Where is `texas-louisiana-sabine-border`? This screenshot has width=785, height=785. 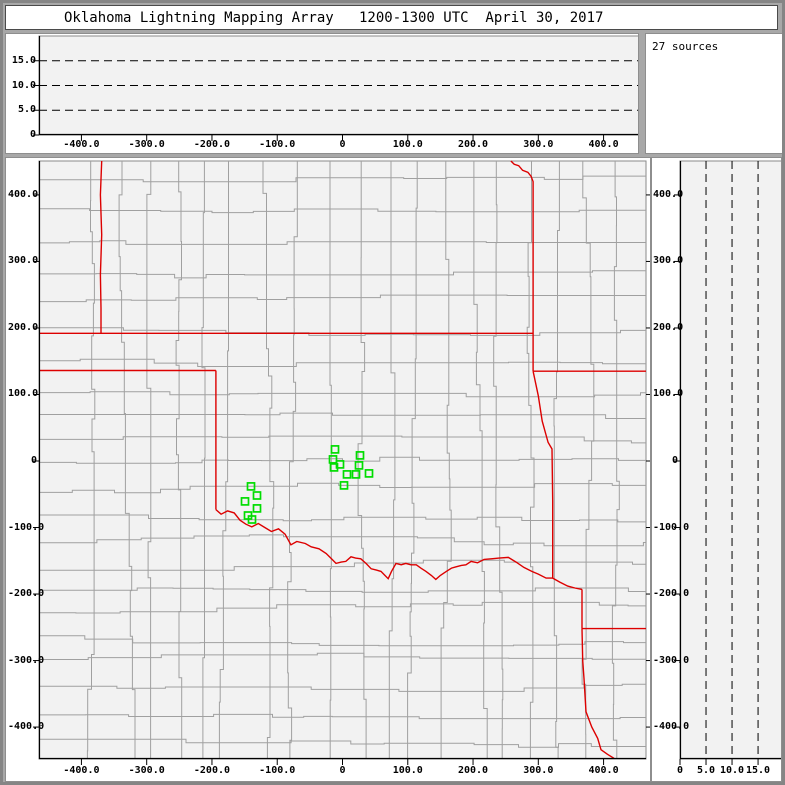
texas-louisiana-sabine-border is located at coordinates (598, 693).